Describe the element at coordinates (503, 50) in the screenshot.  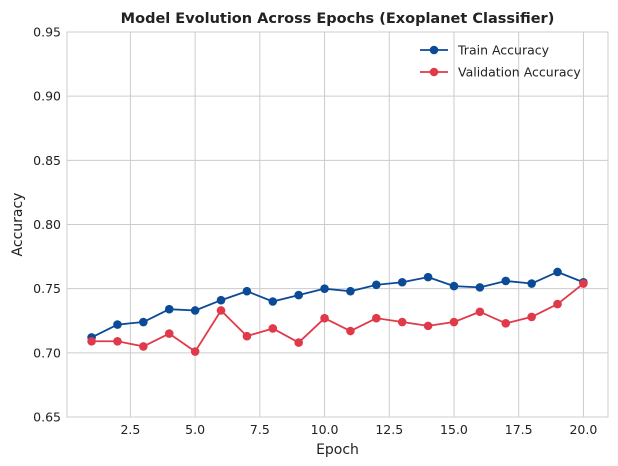
I see `legend-label: Train Accuracy` at that location.